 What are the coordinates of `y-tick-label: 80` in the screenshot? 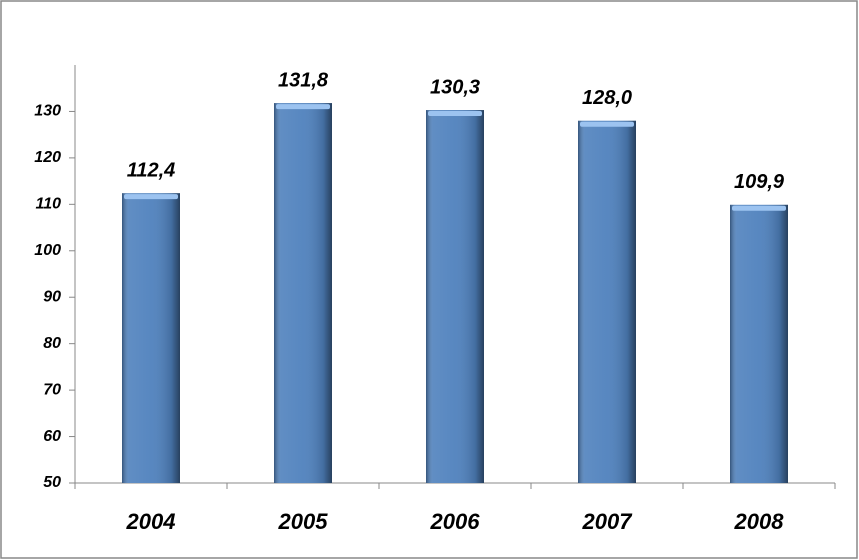 It's located at (52, 343).